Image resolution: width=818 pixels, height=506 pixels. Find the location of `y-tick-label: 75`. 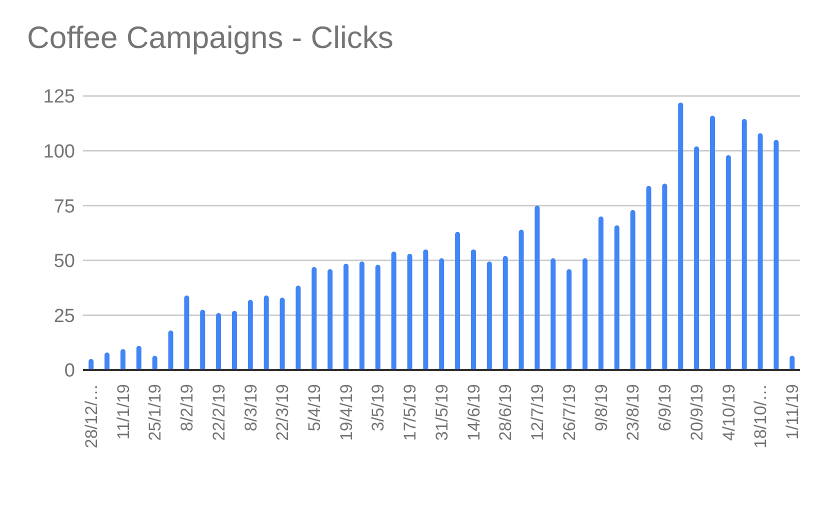

y-tick-label: 75 is located at coordinates (64, 207).